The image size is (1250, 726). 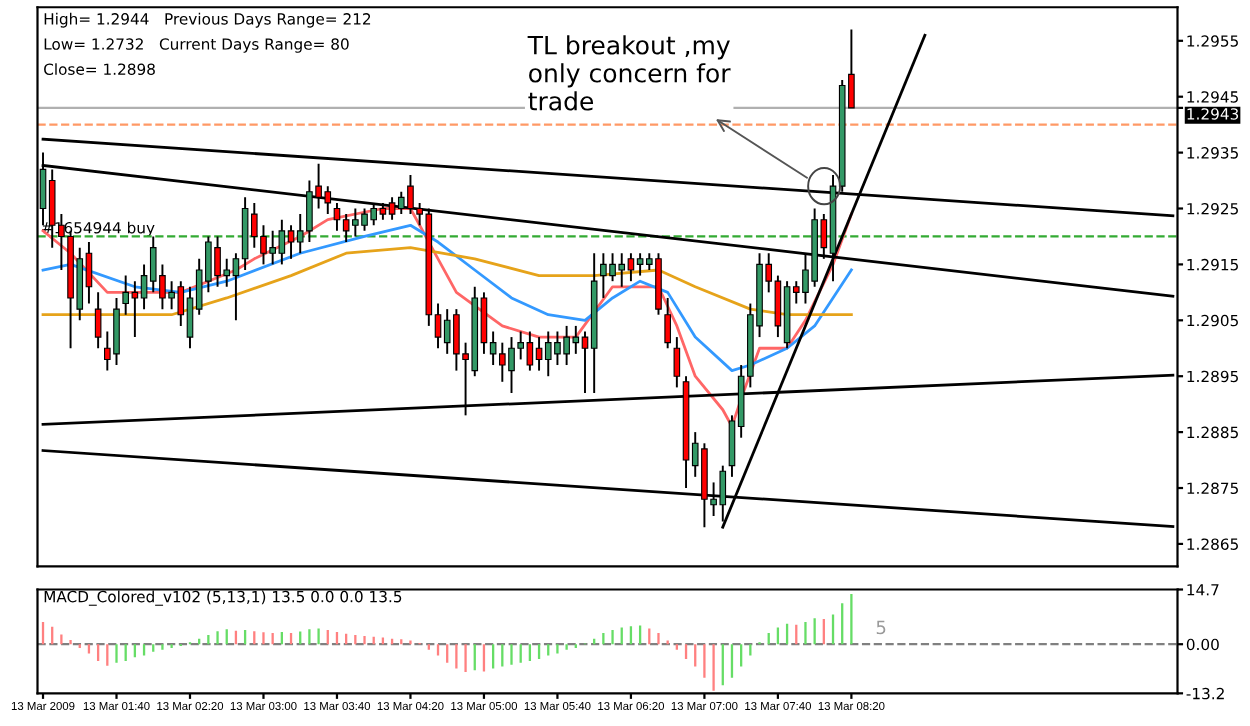 What do you see at coordinates (881, 627) in the screenshot?
I see `annotation: 5` at bounding box center [881, 627].